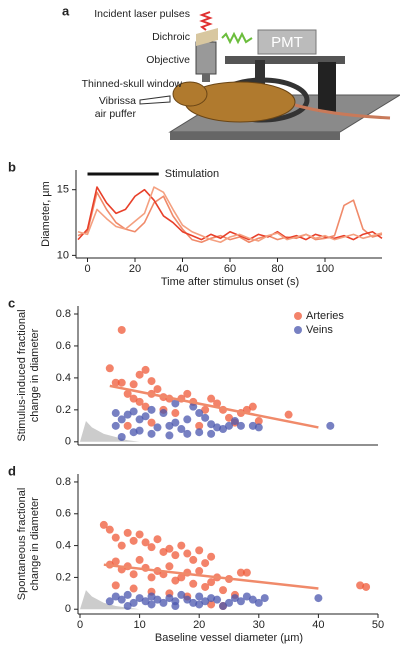 This screenshot has width=400, height=656. Describe the element at coordinates (63, 482) in the screenshot. I see `y-tick-label: 0.8` at that location.